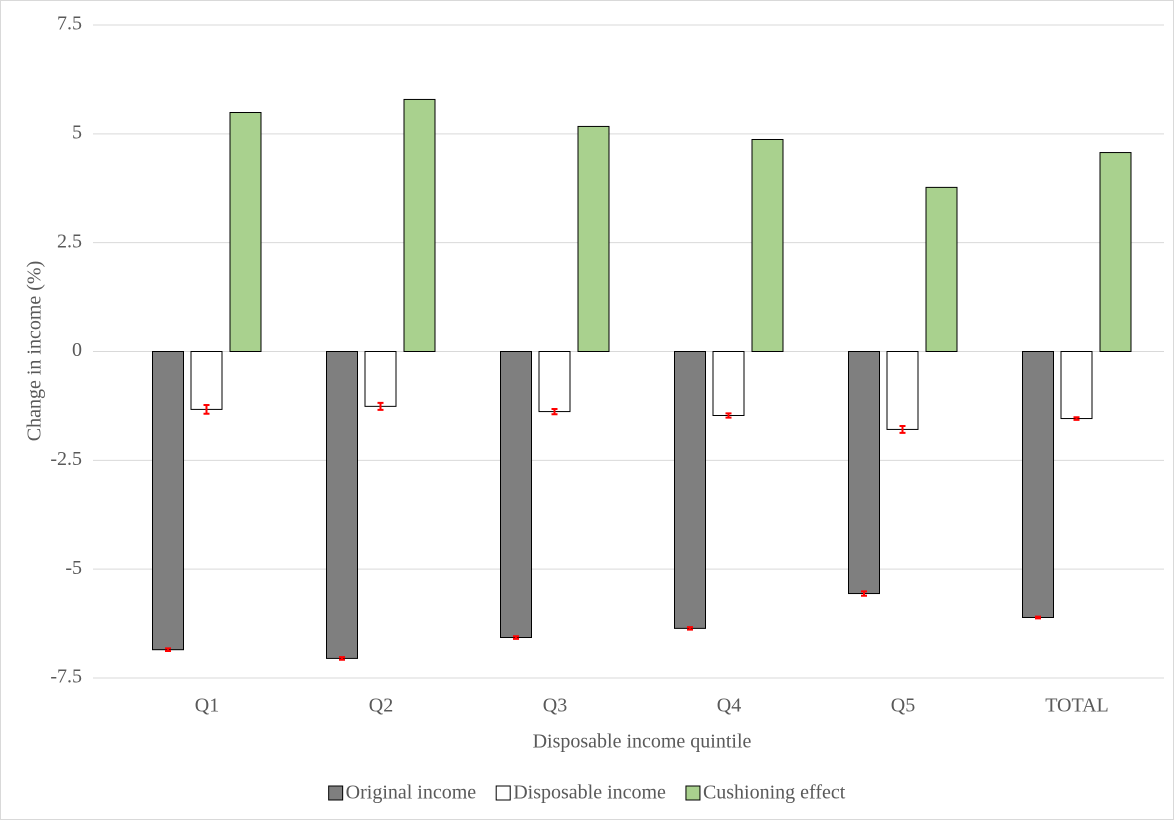 The height and width of the screenshot is (820, 1174). Describe the element at coordinates (729, 706) in the screenshot. I see `x-tick-label: Q4` at that location.